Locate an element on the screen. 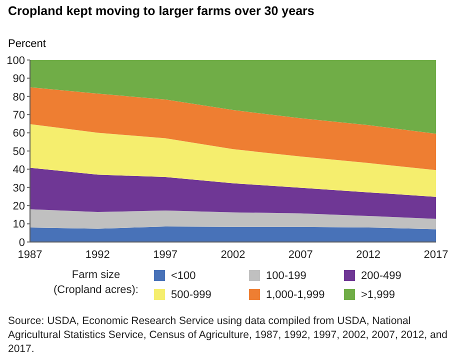  y-axis-title: Percent is located at coordinates (27, 44).